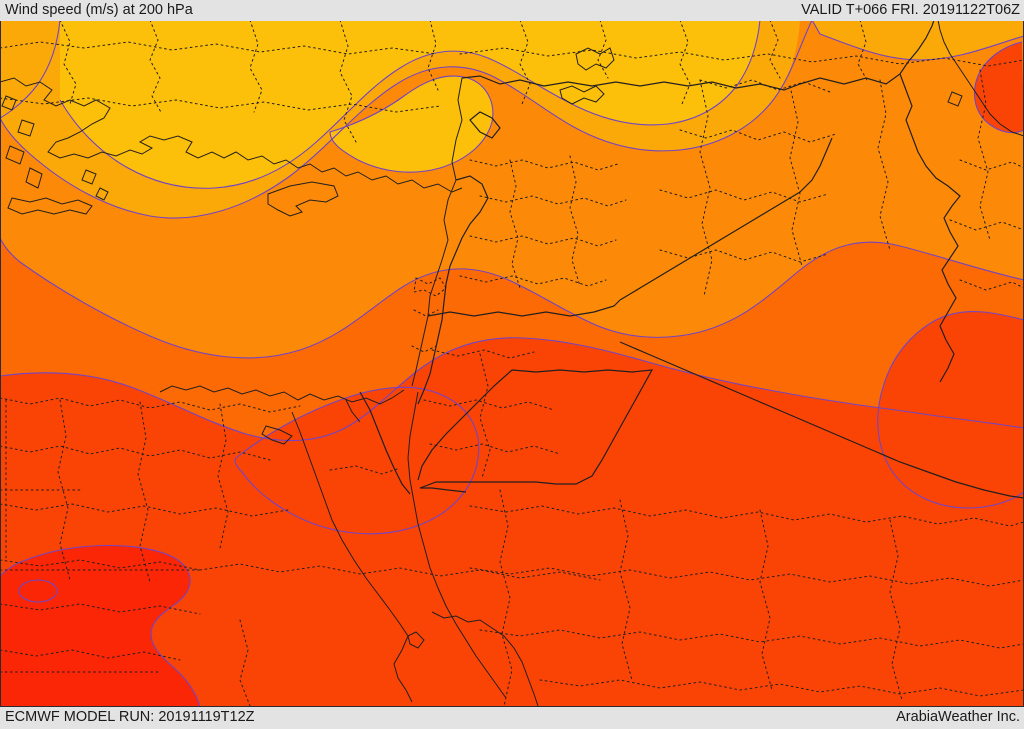 The width and height of the screenshot is (1024, 729). I want to click on border-syria-jordan, so click(524, 308).